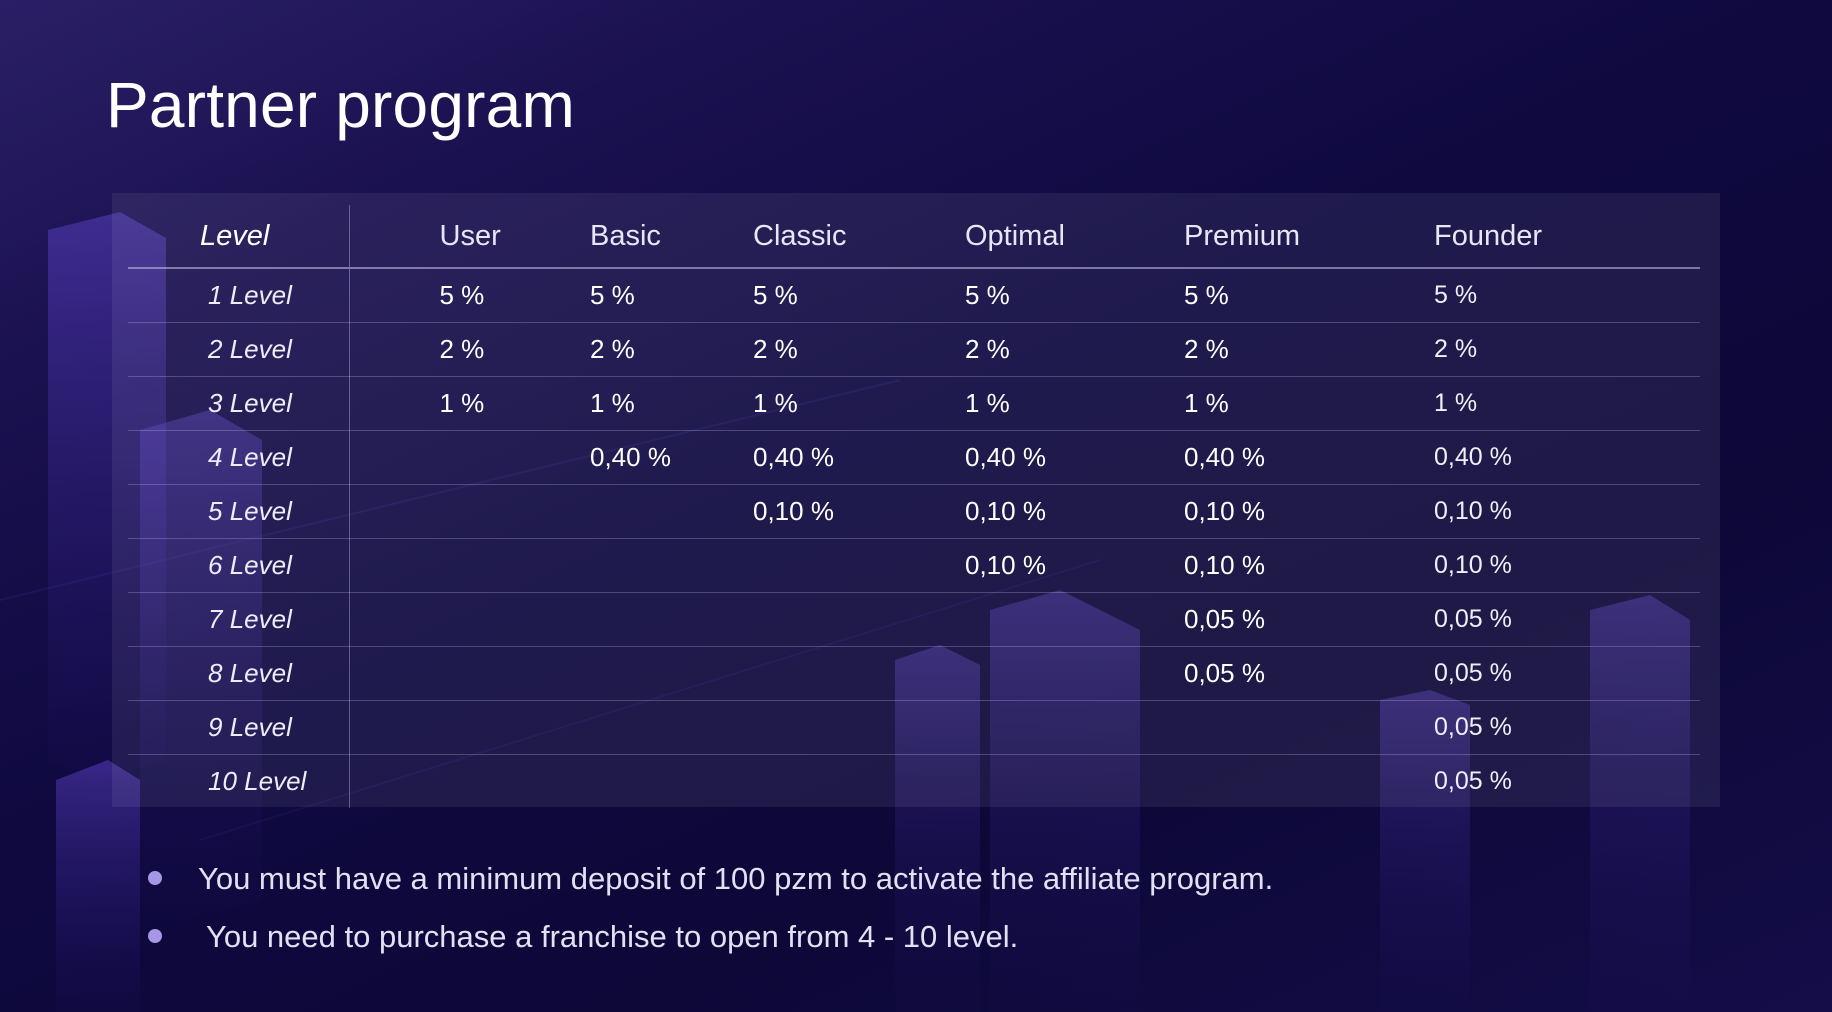 The height and width of the screenshot is (1012, 1832). I want to click on table-row: 7 Level 0,05 % 0,05 %, so click(914, 619).